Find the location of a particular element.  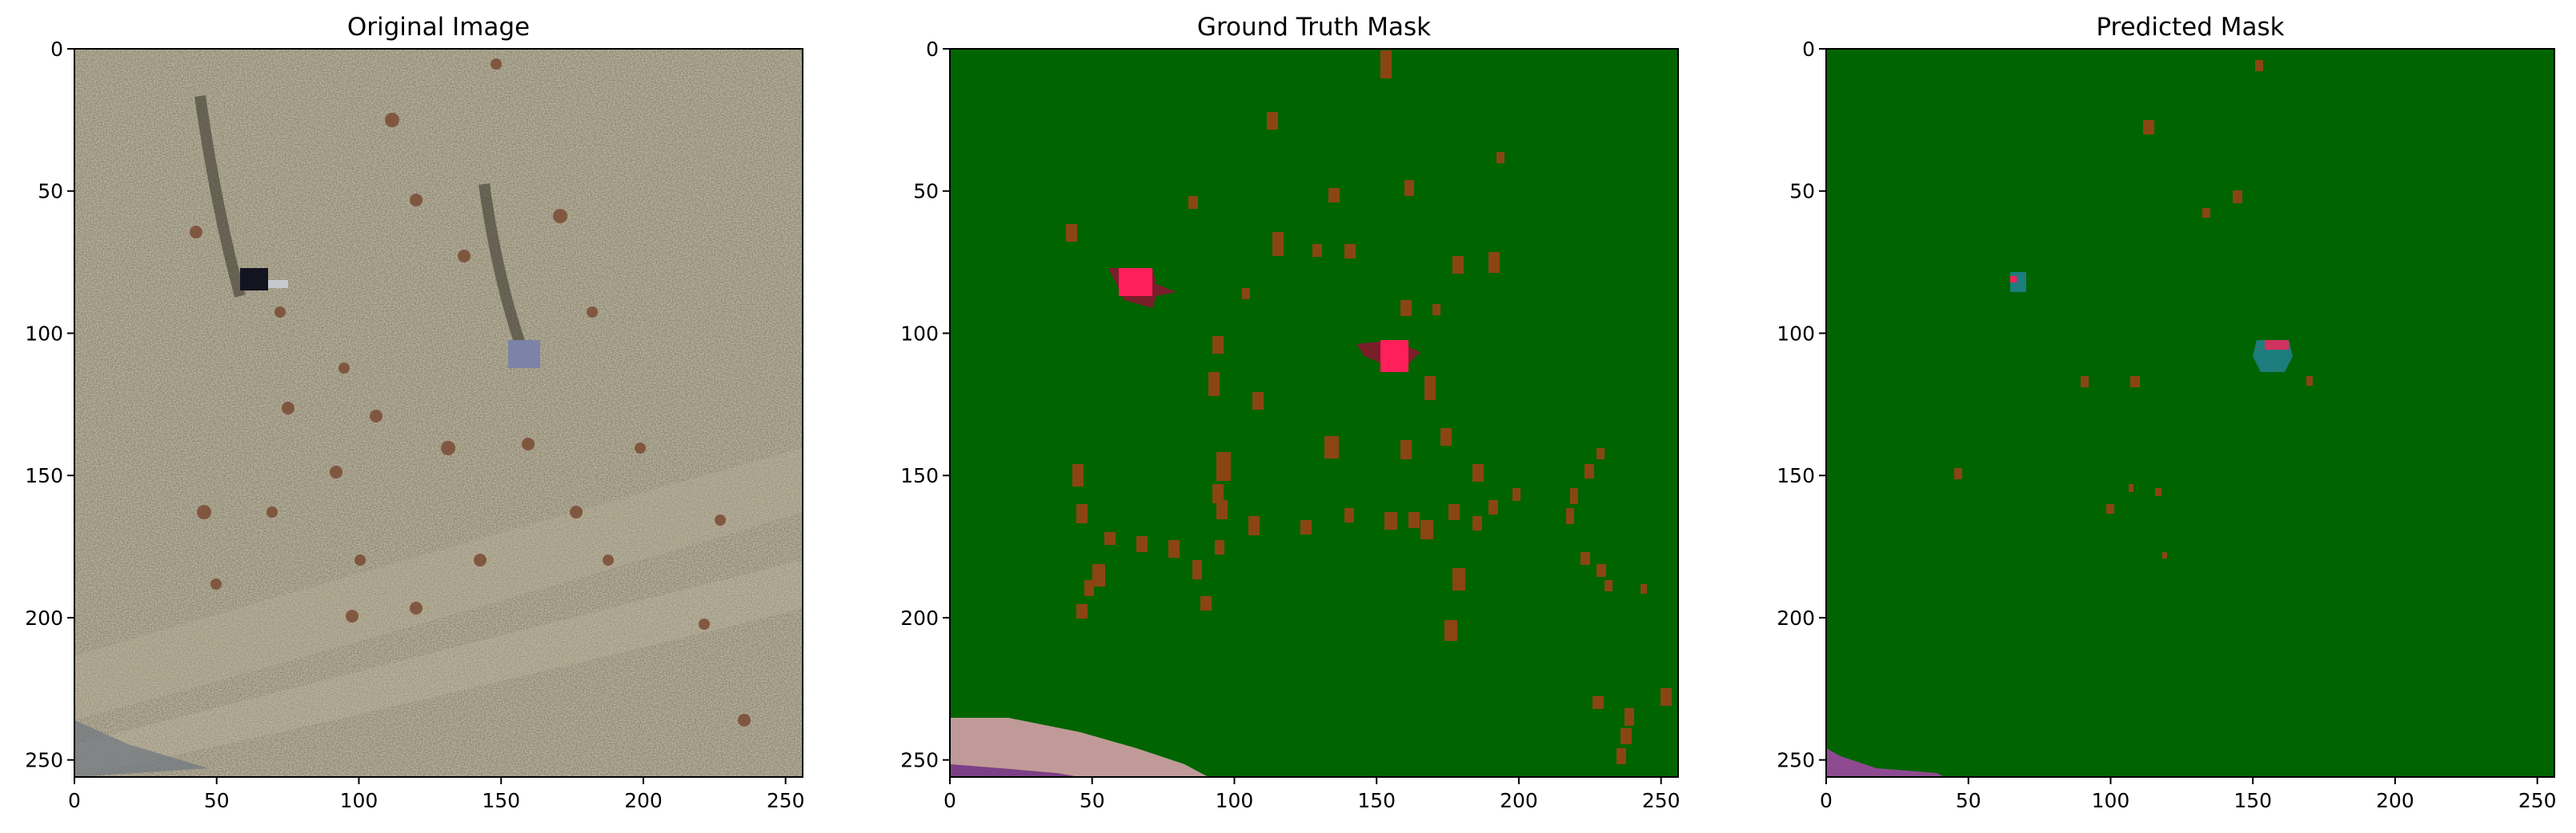

y-axis-original: 0 50 100 150 200 250 is located at coordinates (49, 405).